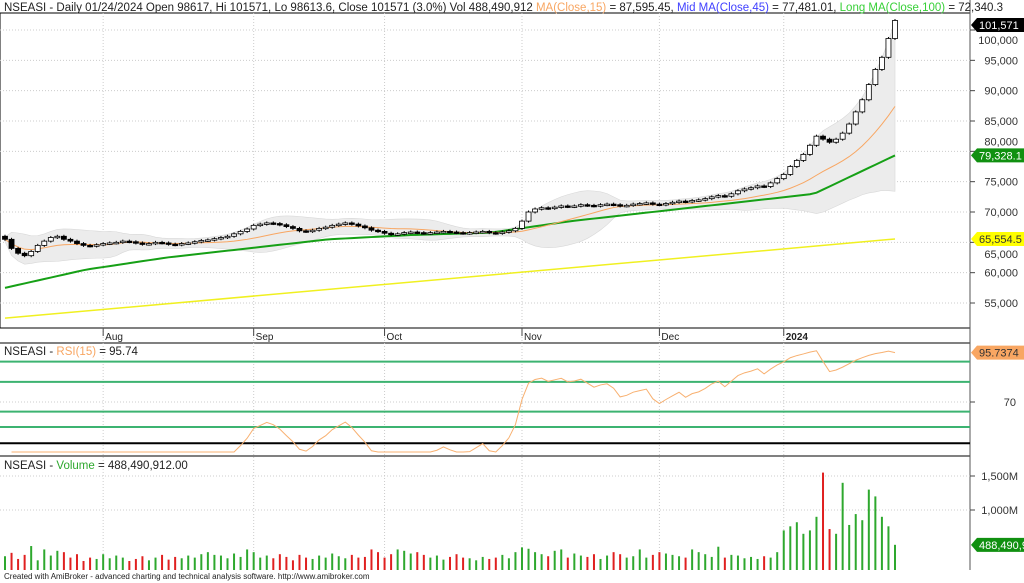 Image resolution: width=1024 pixels, height=583 pixels. I want to click on volume-value: = 488,490,912.00, so click(141, 466).